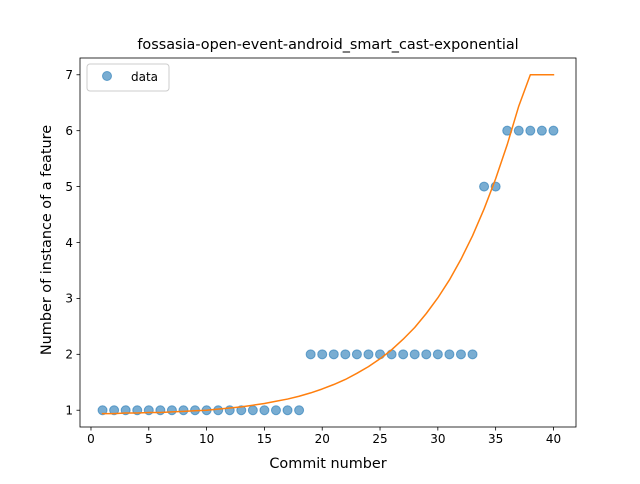 This screenshot has width=640, height=484. I want to click on y-tick-label: 4, so click(69, 243).